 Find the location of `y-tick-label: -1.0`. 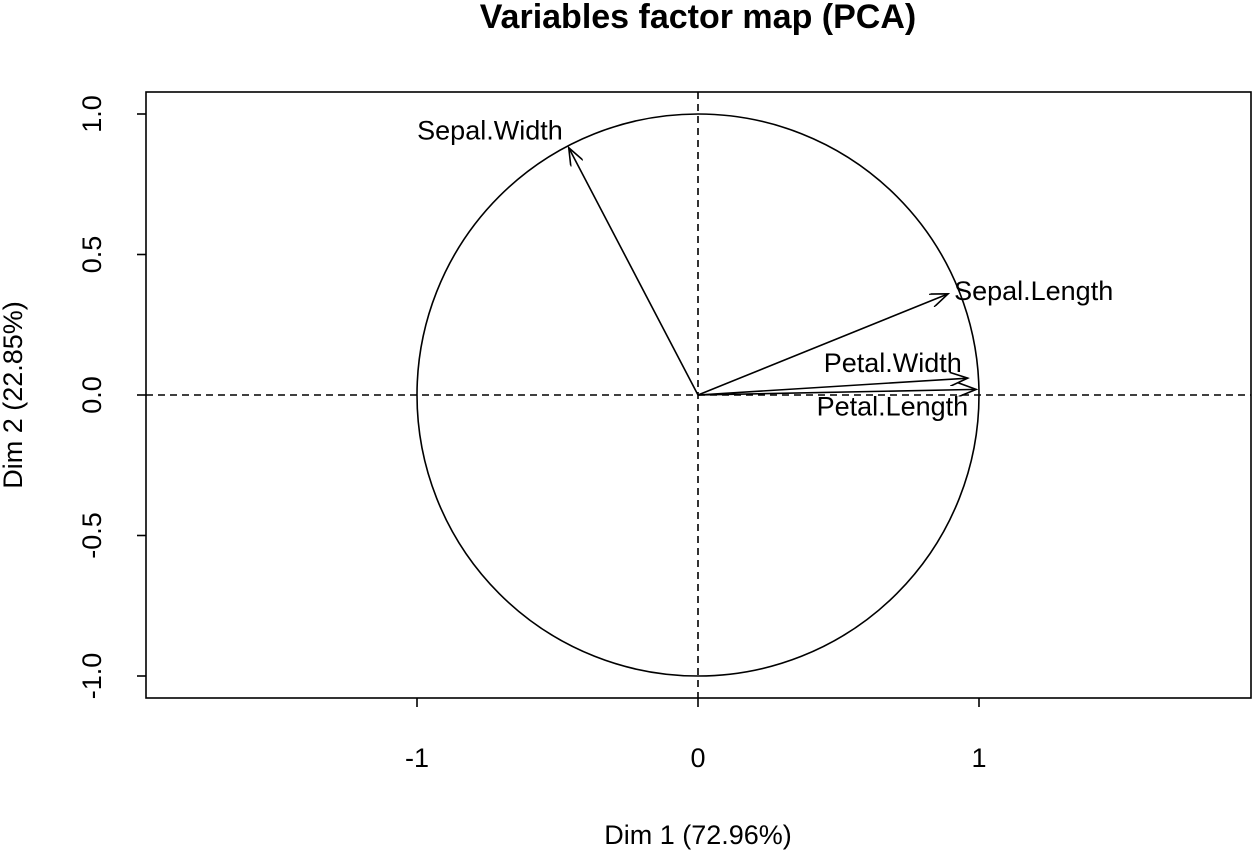

y-tick-label: -1.0 is located at coordinates (92, 676).